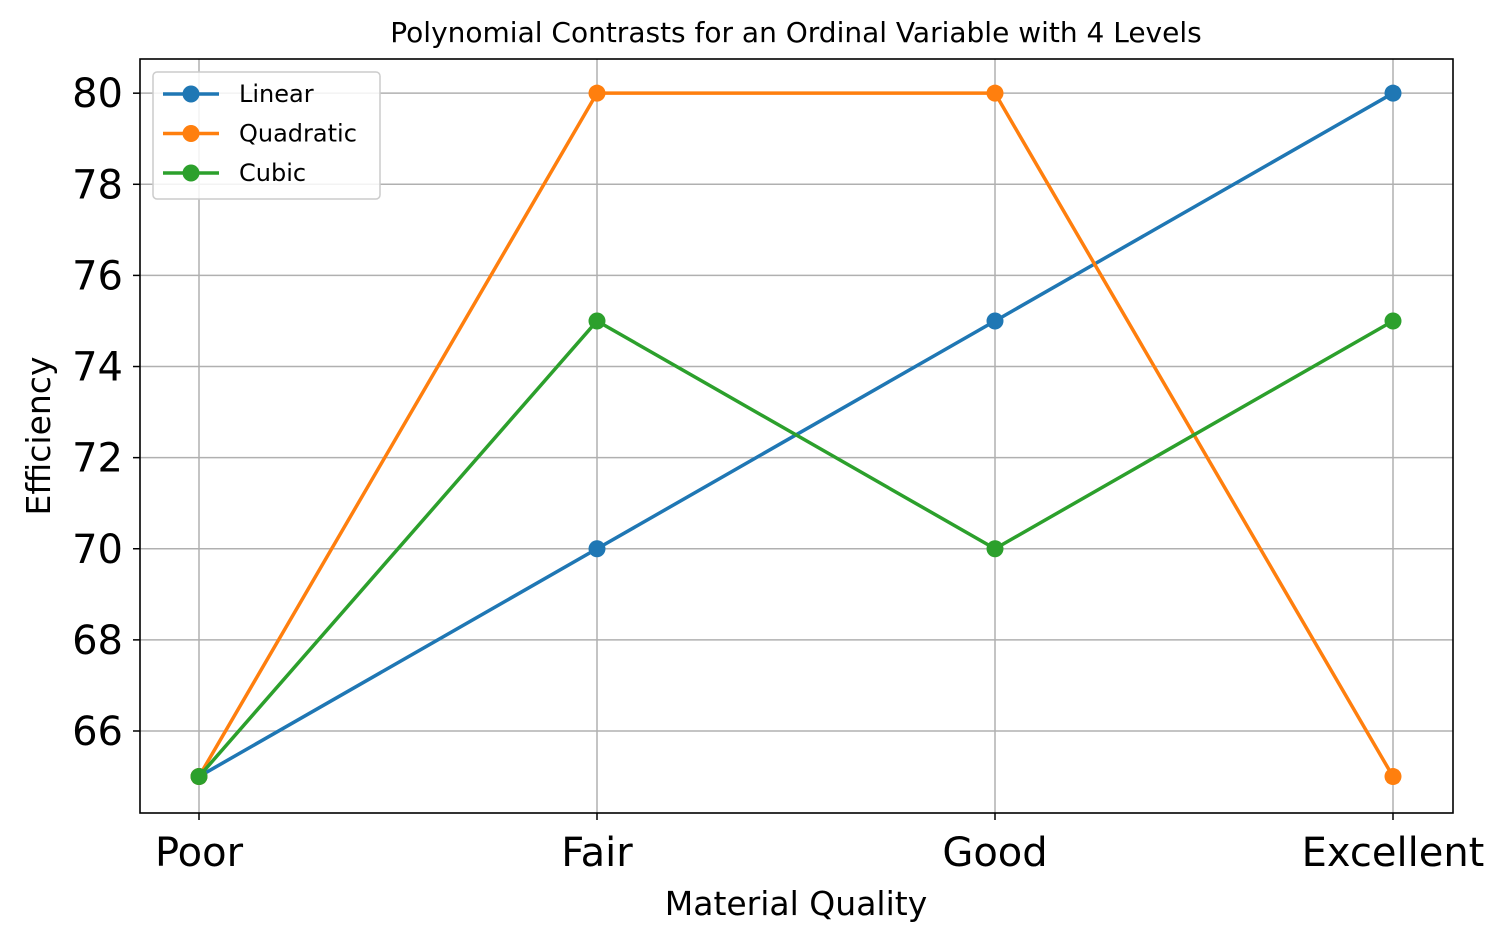 The image size is (1509, 941). I want to click on x-tick-label: Excellent, so click(1393, 853).